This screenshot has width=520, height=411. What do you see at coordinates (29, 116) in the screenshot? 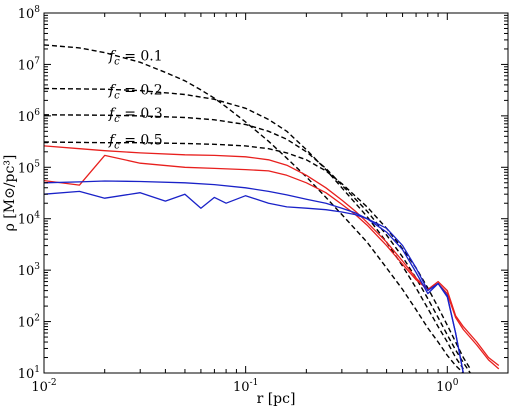
I see `y-tick-label: 106` at bounding box center [29, 116].